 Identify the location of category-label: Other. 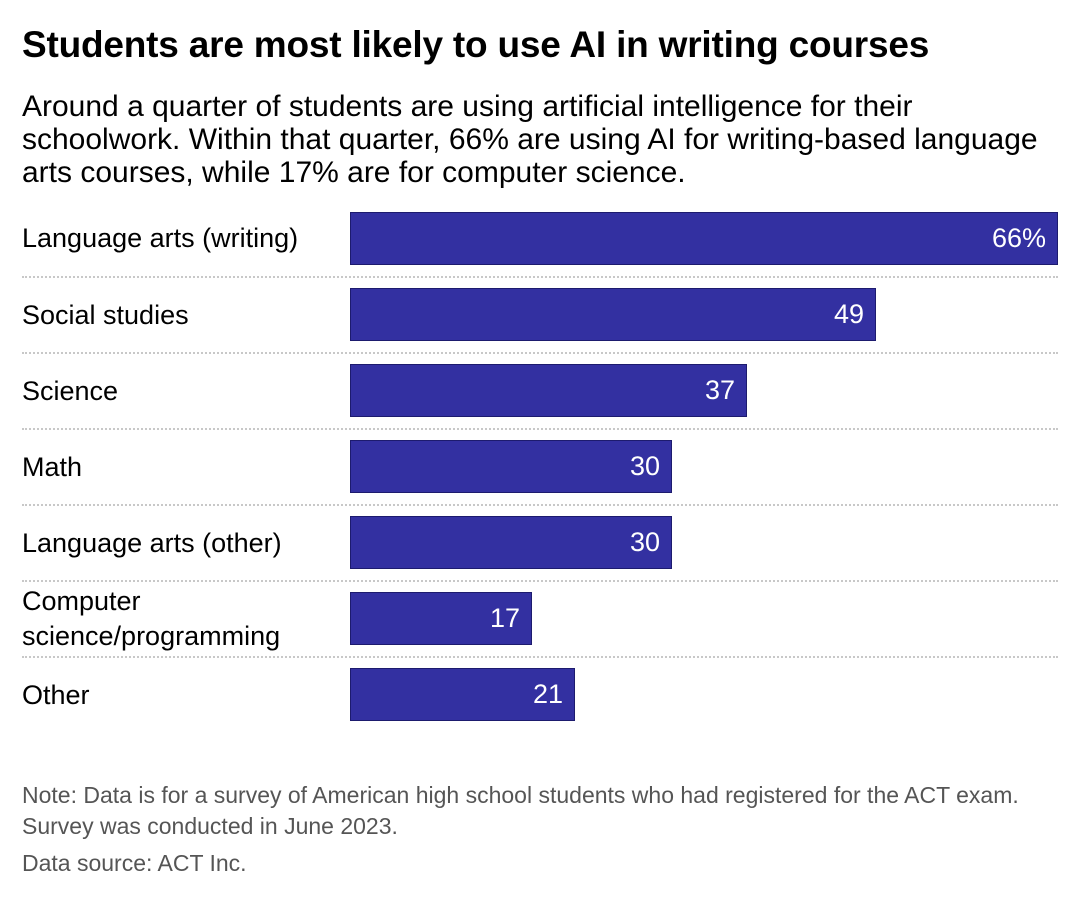
(182, 694).